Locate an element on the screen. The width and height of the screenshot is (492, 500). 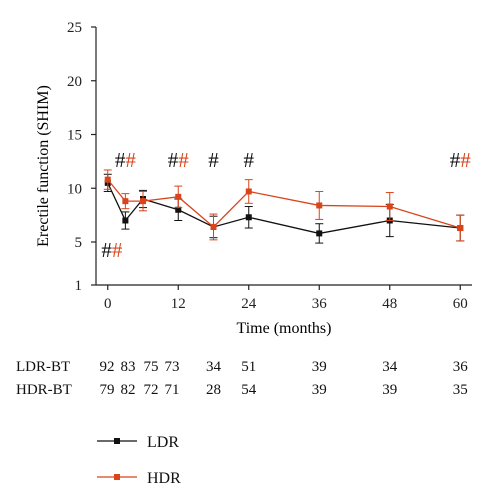
at-risk-value: 51 is located at coordinates (248, 367).